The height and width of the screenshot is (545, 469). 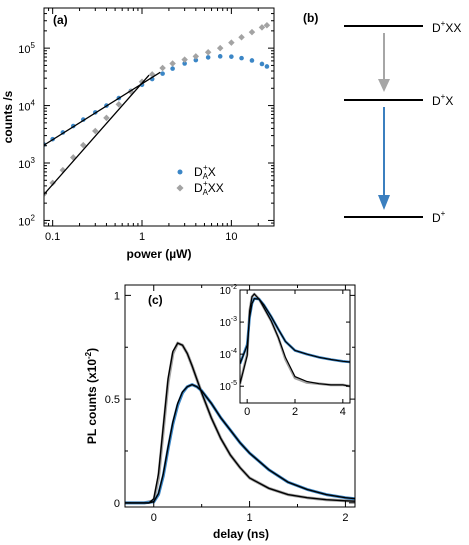 What do you see at coordinates (33, 160) in the screenshot?
I see `power-y-tick-label-exp: 3` at bounding box center [33, 160].